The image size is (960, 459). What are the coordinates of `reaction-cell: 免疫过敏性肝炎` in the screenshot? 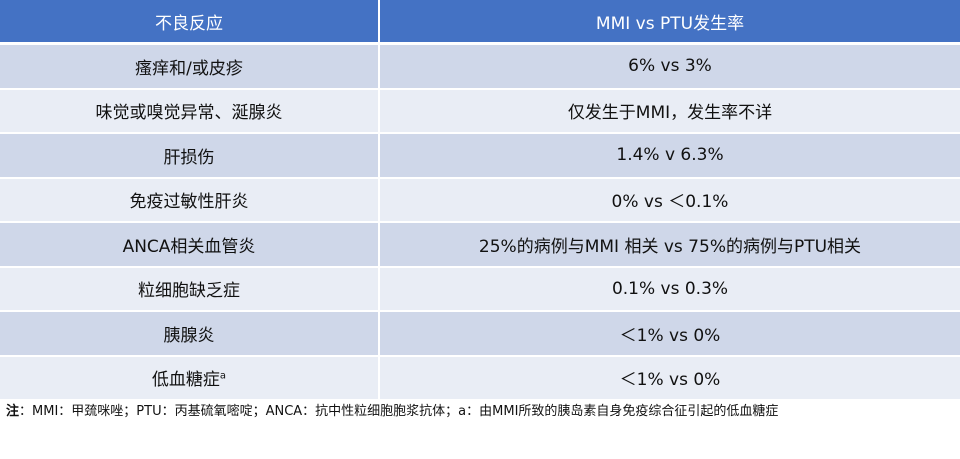 It's located at (190, 200).